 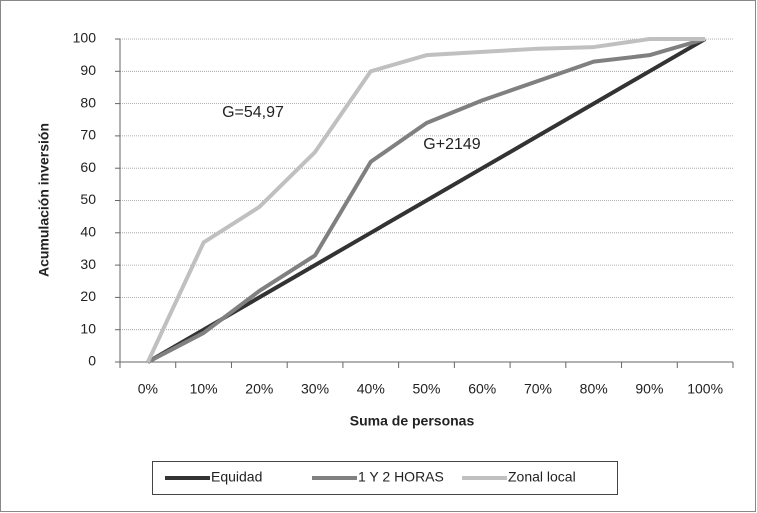 What do you see at coordinates (371, 389) in the screenshot?
I see `x-tick-label: 40%` at bounding box center [371, 389].